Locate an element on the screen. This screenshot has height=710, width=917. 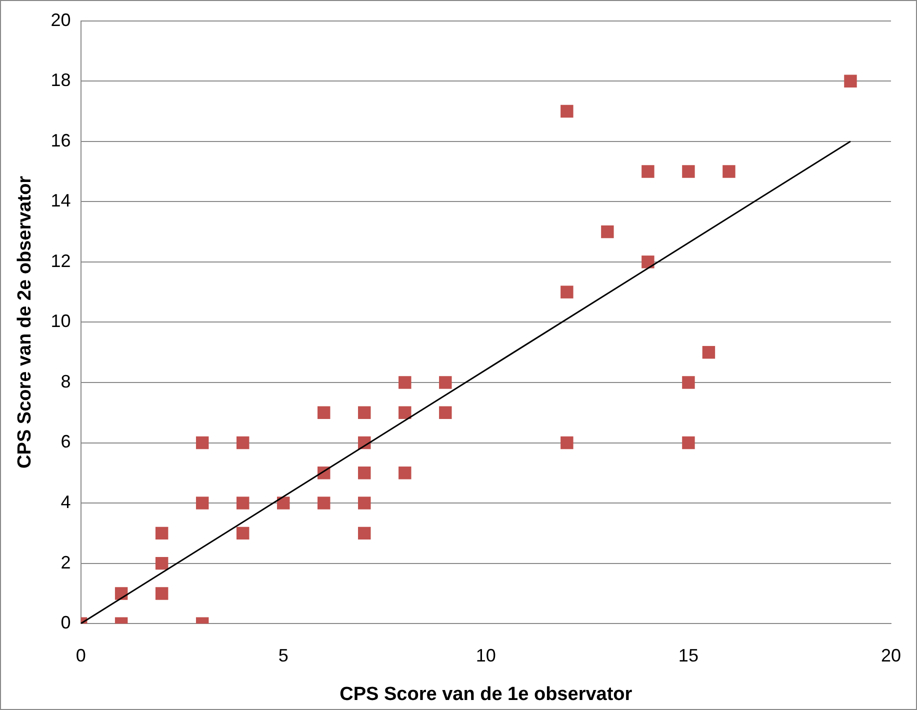
x-axis-title: CPS Score van de 1e observator is located at coordinates (486, 694).